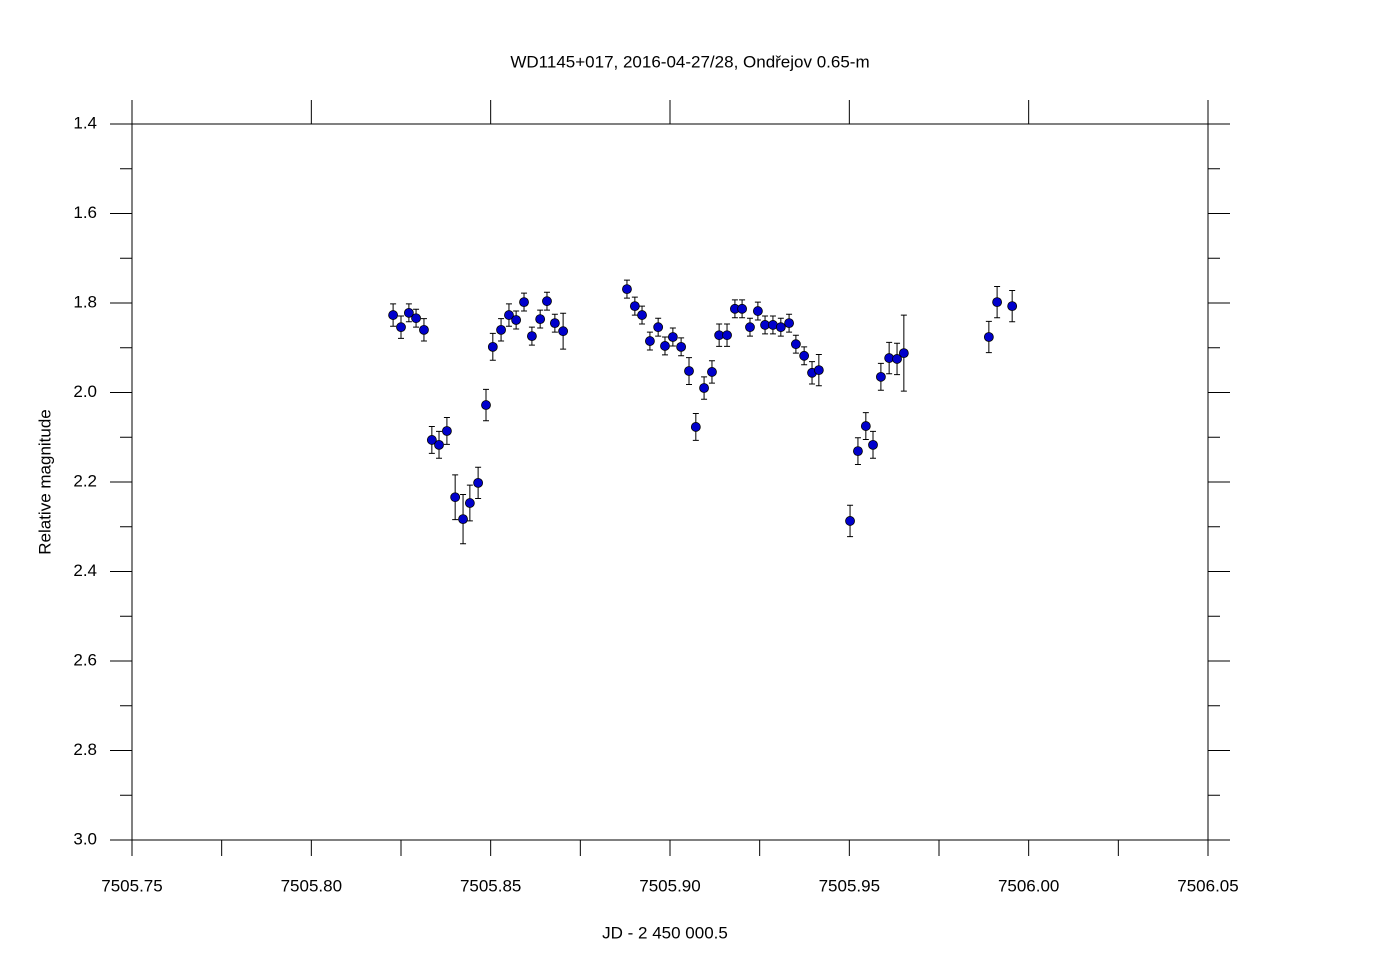 This screenshot has height=967, width=1376. What do you see at coordinates (85, 391) in the screenshot?
I see `y-tick-label: 2.0` at bounding box center [85, 391].